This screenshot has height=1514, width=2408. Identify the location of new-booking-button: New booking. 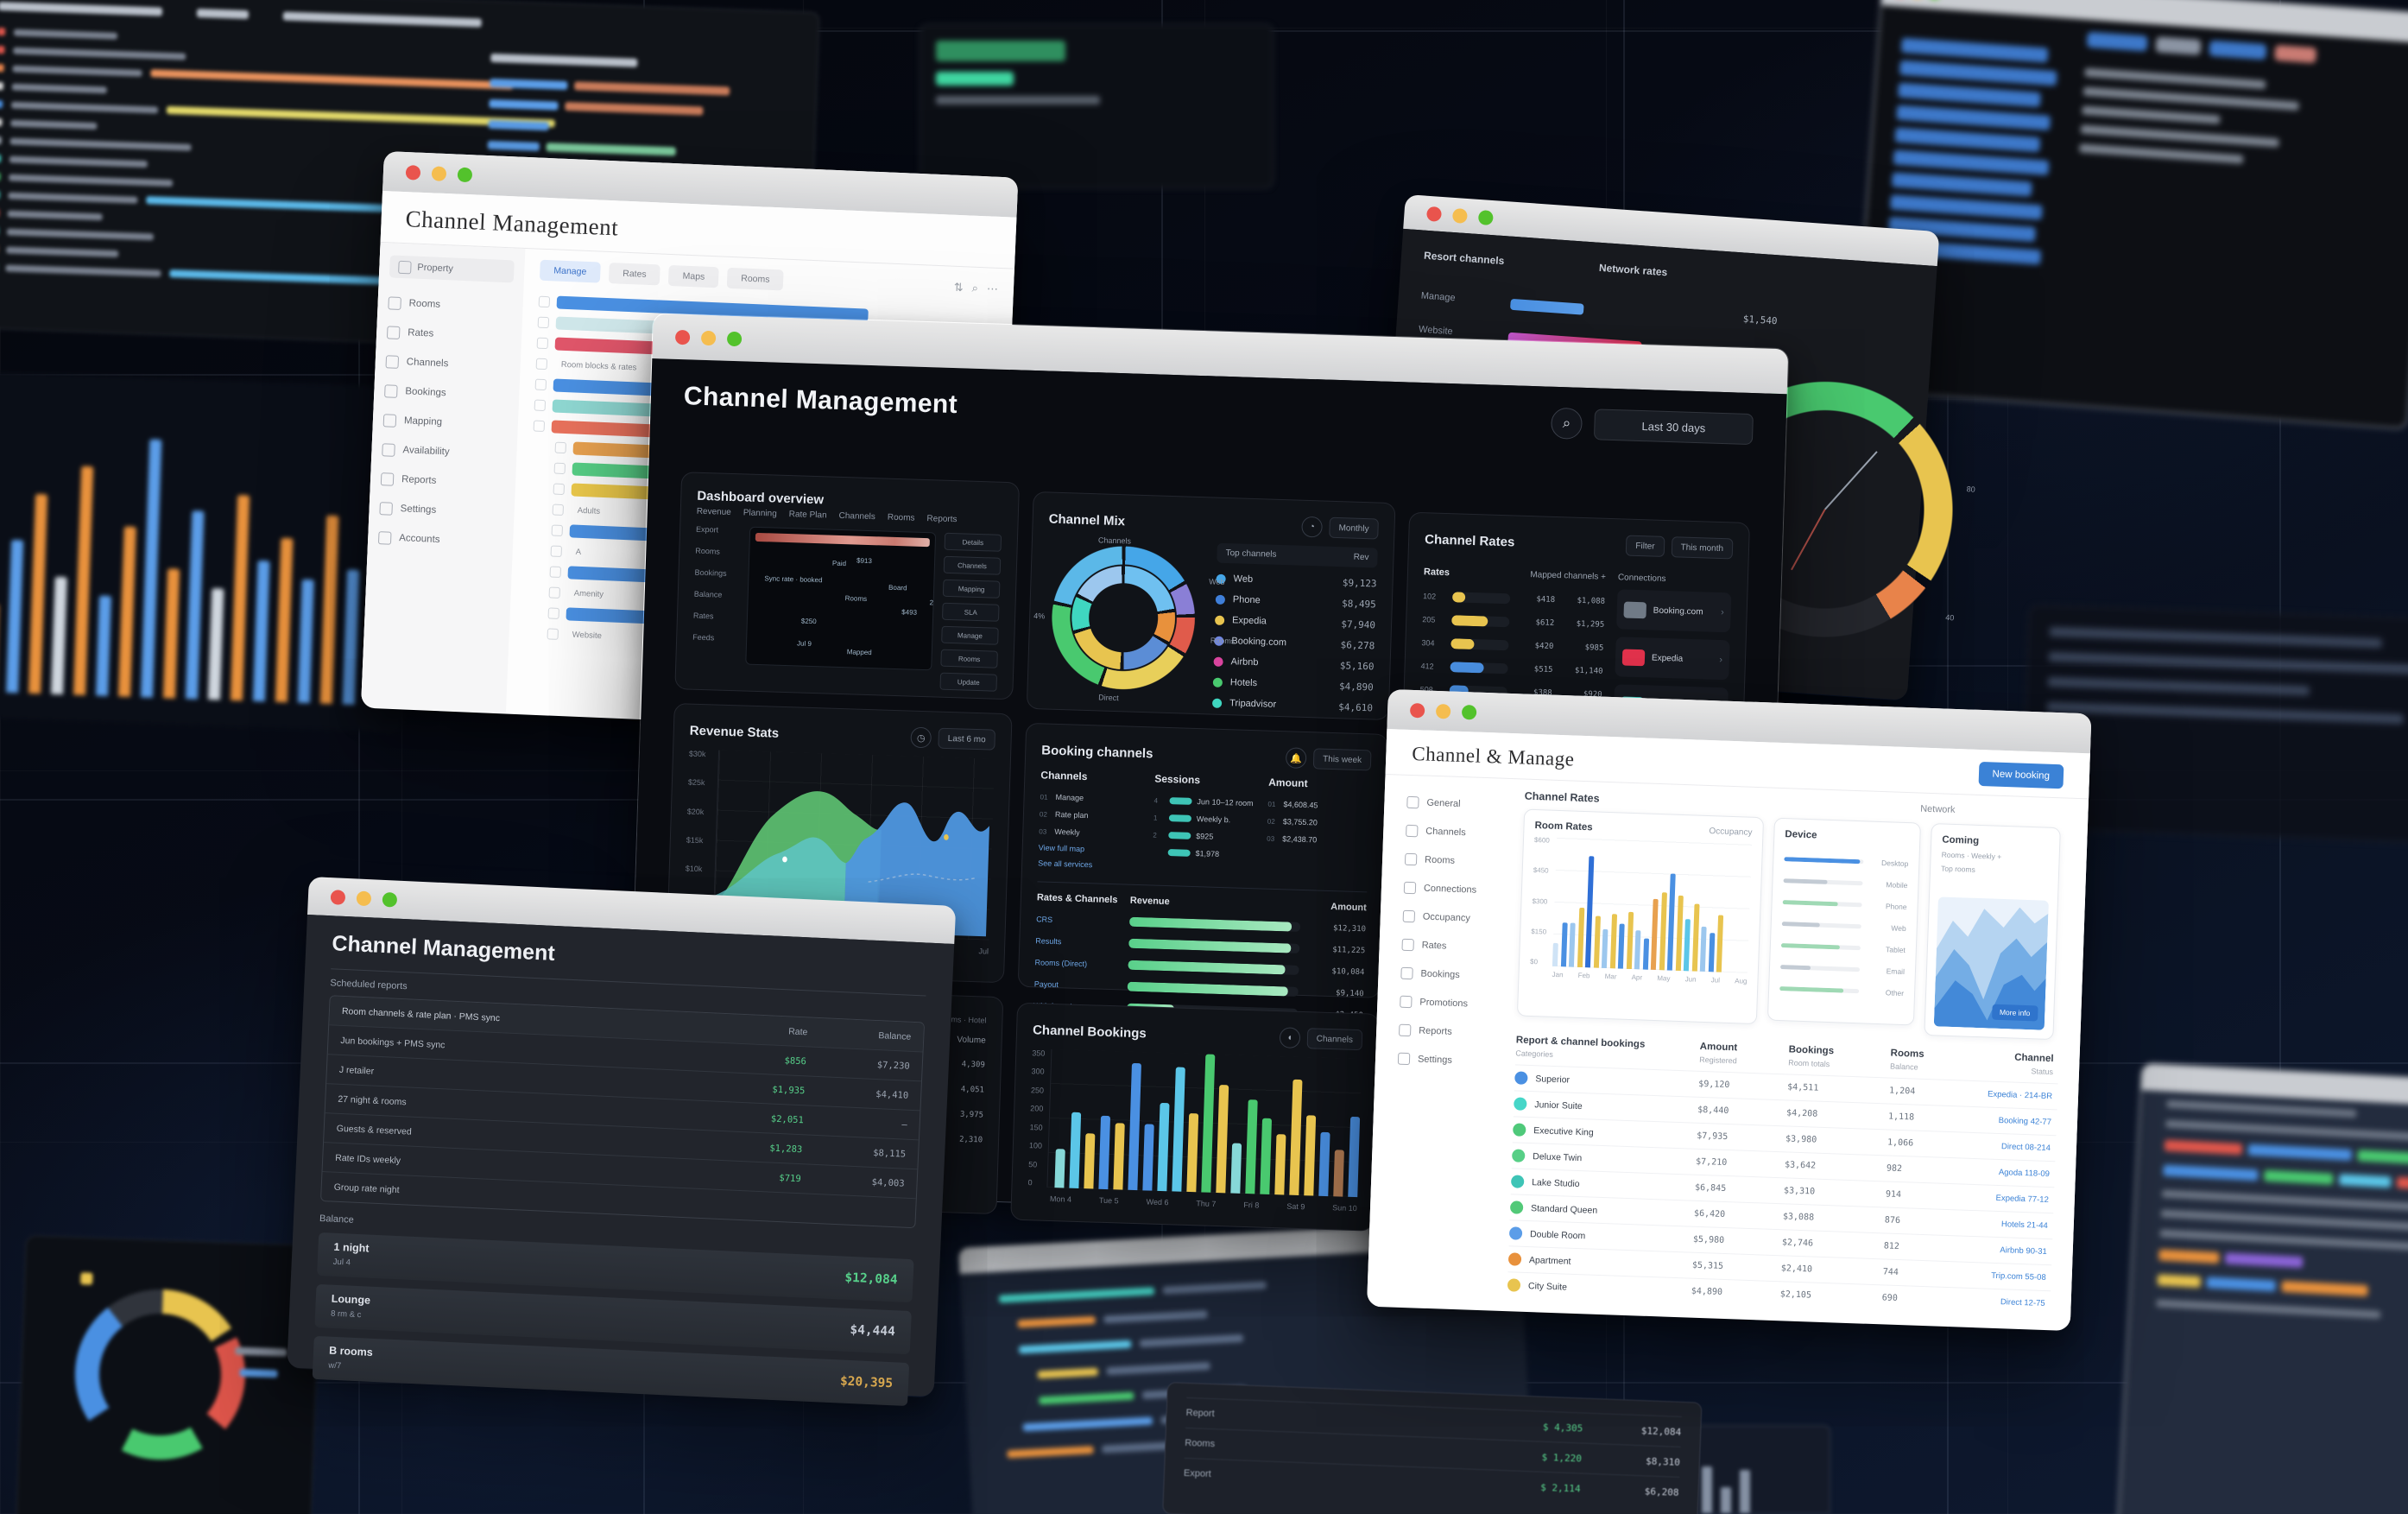
(2021, 775).